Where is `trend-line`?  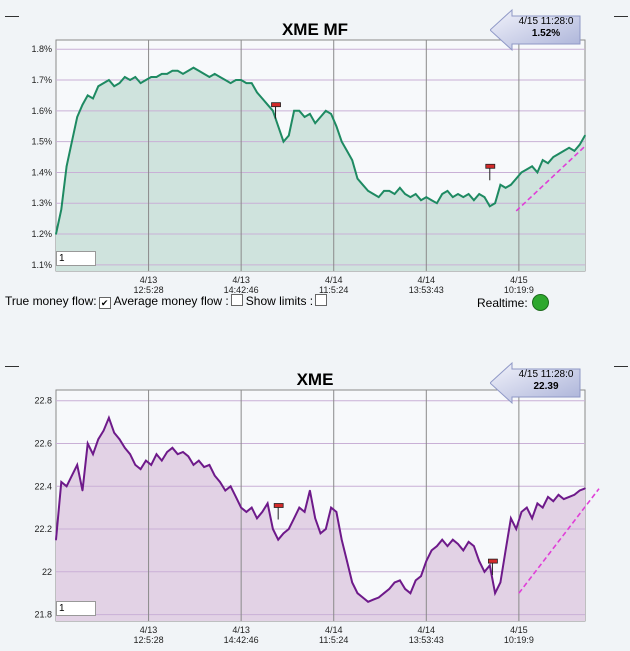 trend-line is located at coordinates (559, 541).